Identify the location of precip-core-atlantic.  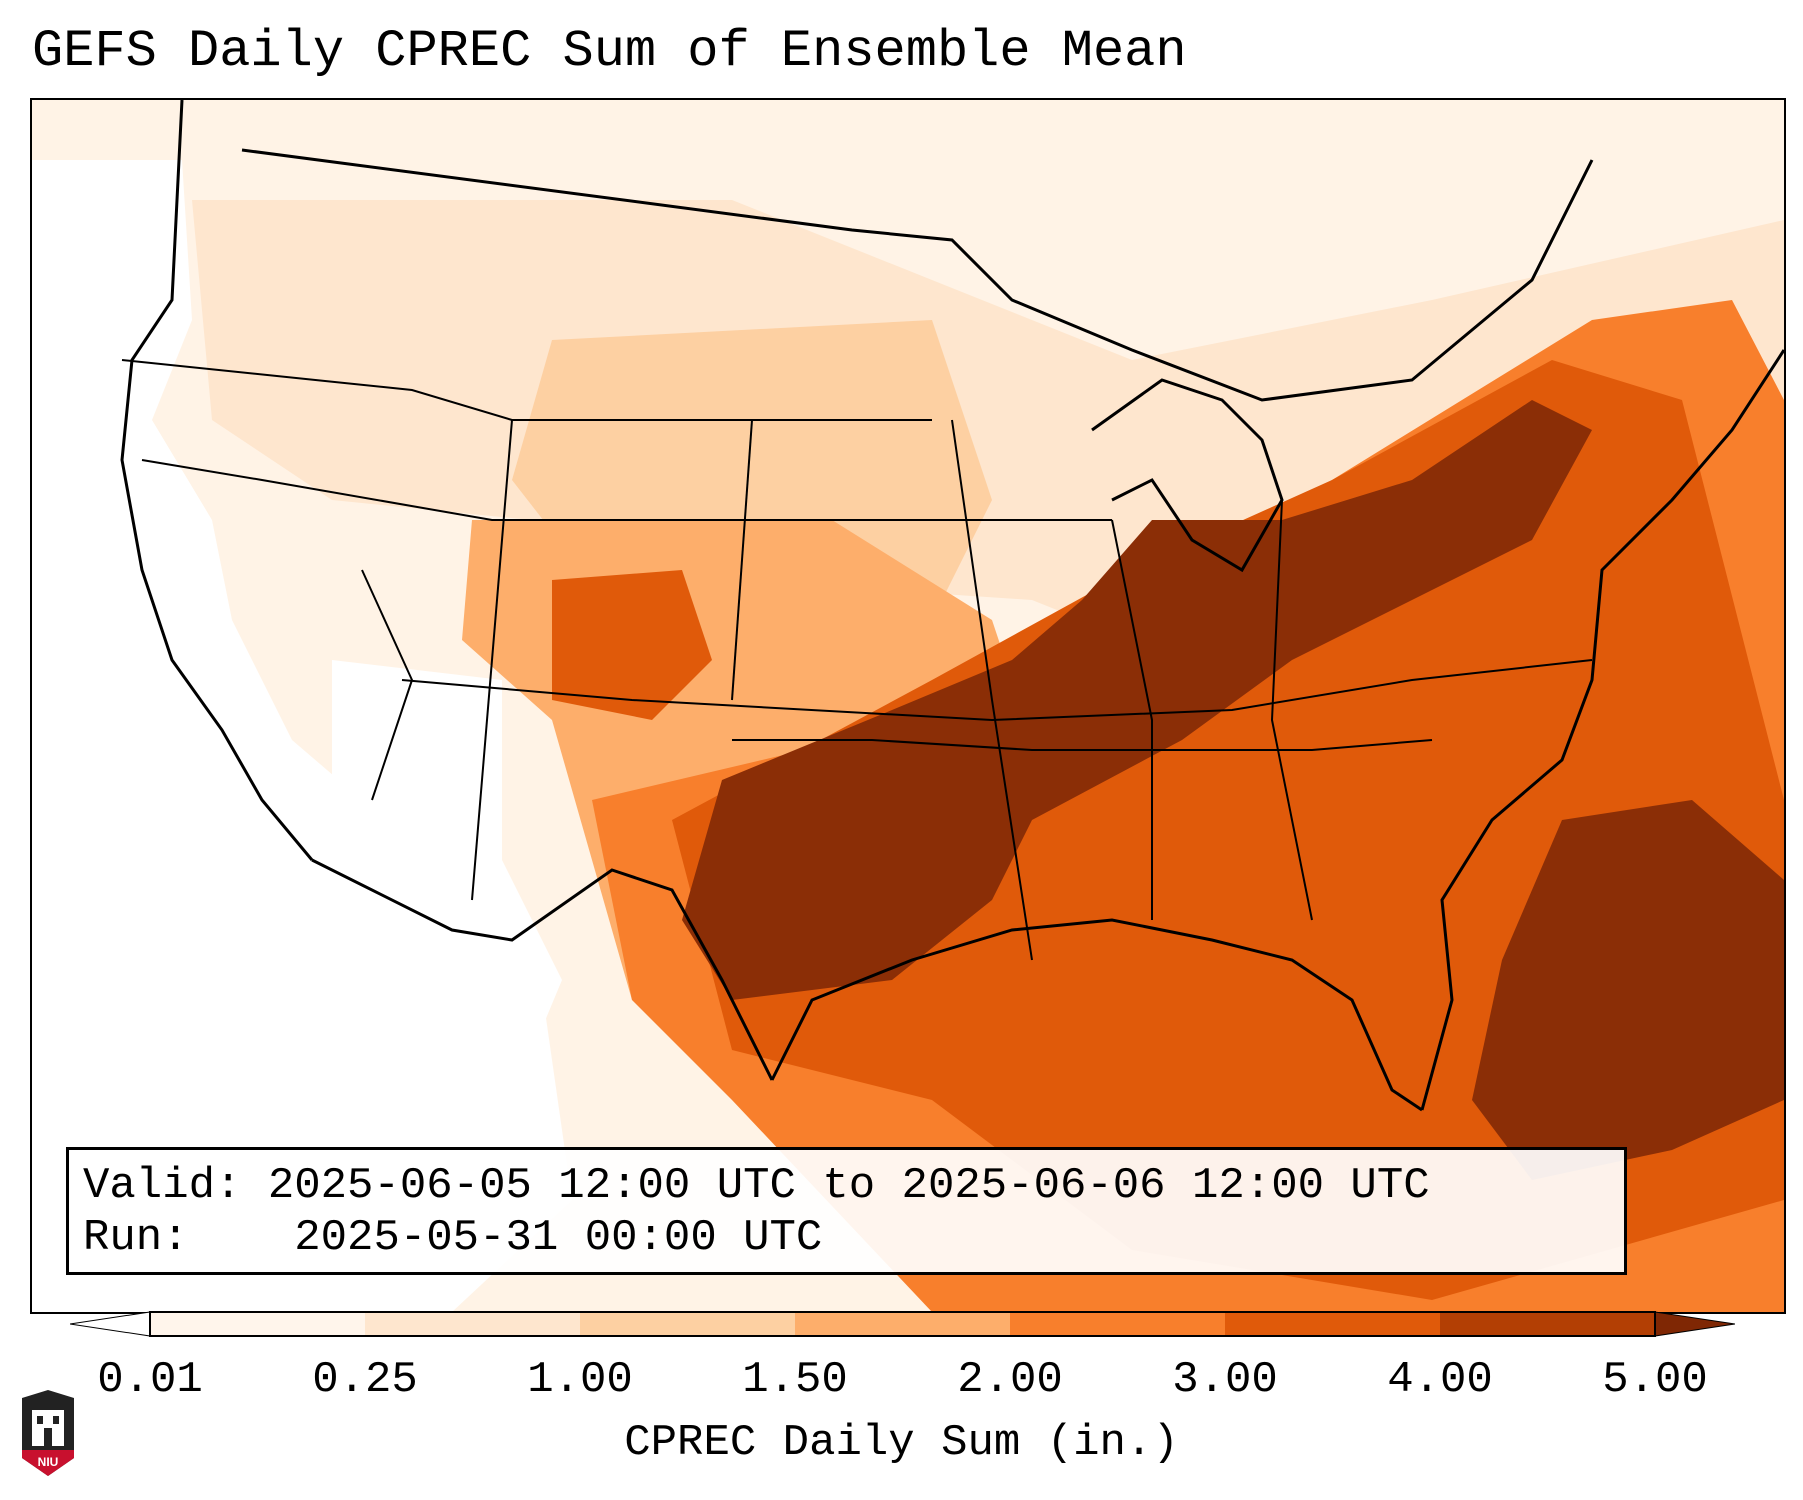
(1628, 990).